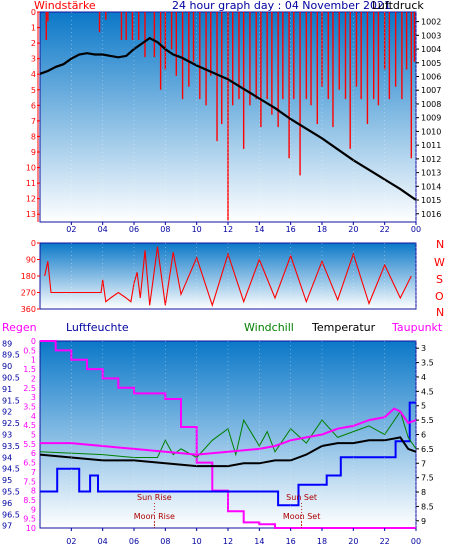  What do you see at coordinates (431, 145) in the screenshot?
I see `pressure-y-tick-9: 1011` at bounding box center [431, 145].